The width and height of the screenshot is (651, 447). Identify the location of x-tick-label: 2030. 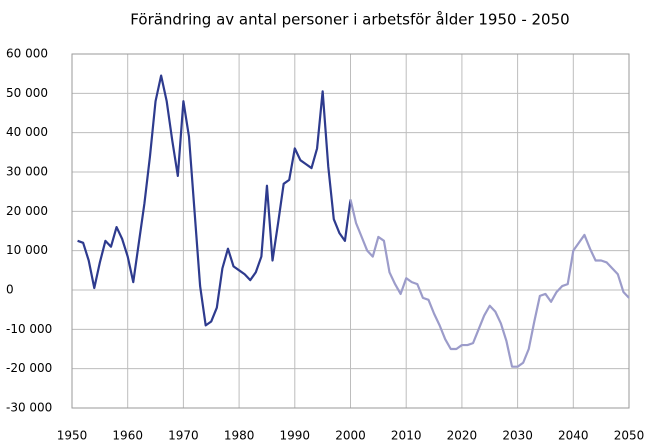
(517, 436).